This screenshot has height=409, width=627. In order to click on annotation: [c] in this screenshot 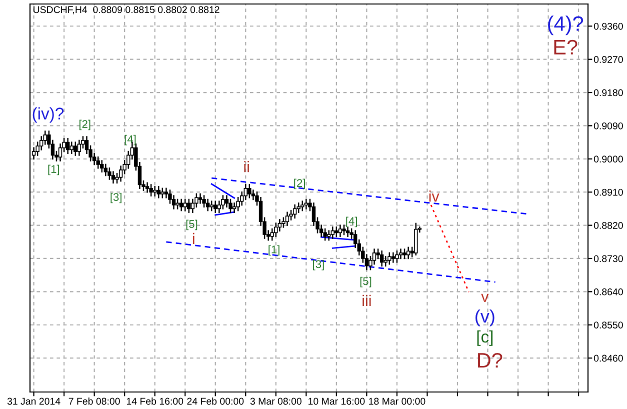, I will do `click(485, 338)`.